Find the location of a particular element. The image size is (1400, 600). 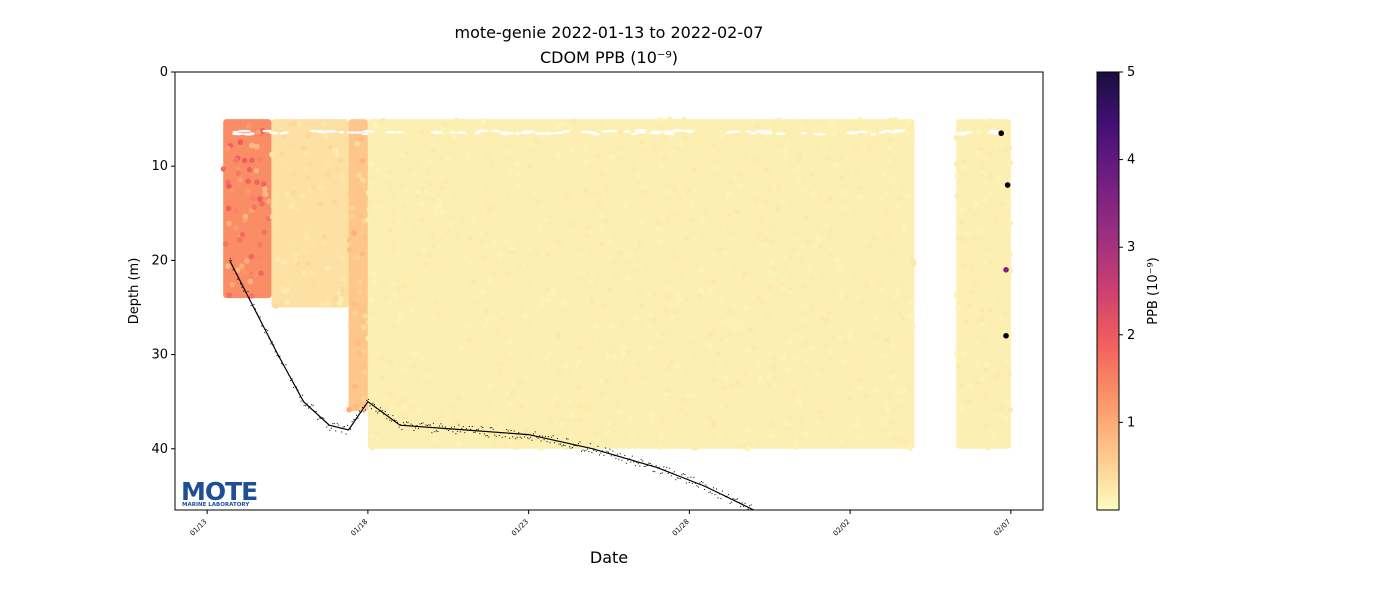

colorbar-label: PPB (10⁻⁹) is located at coordinates (1153, 291).